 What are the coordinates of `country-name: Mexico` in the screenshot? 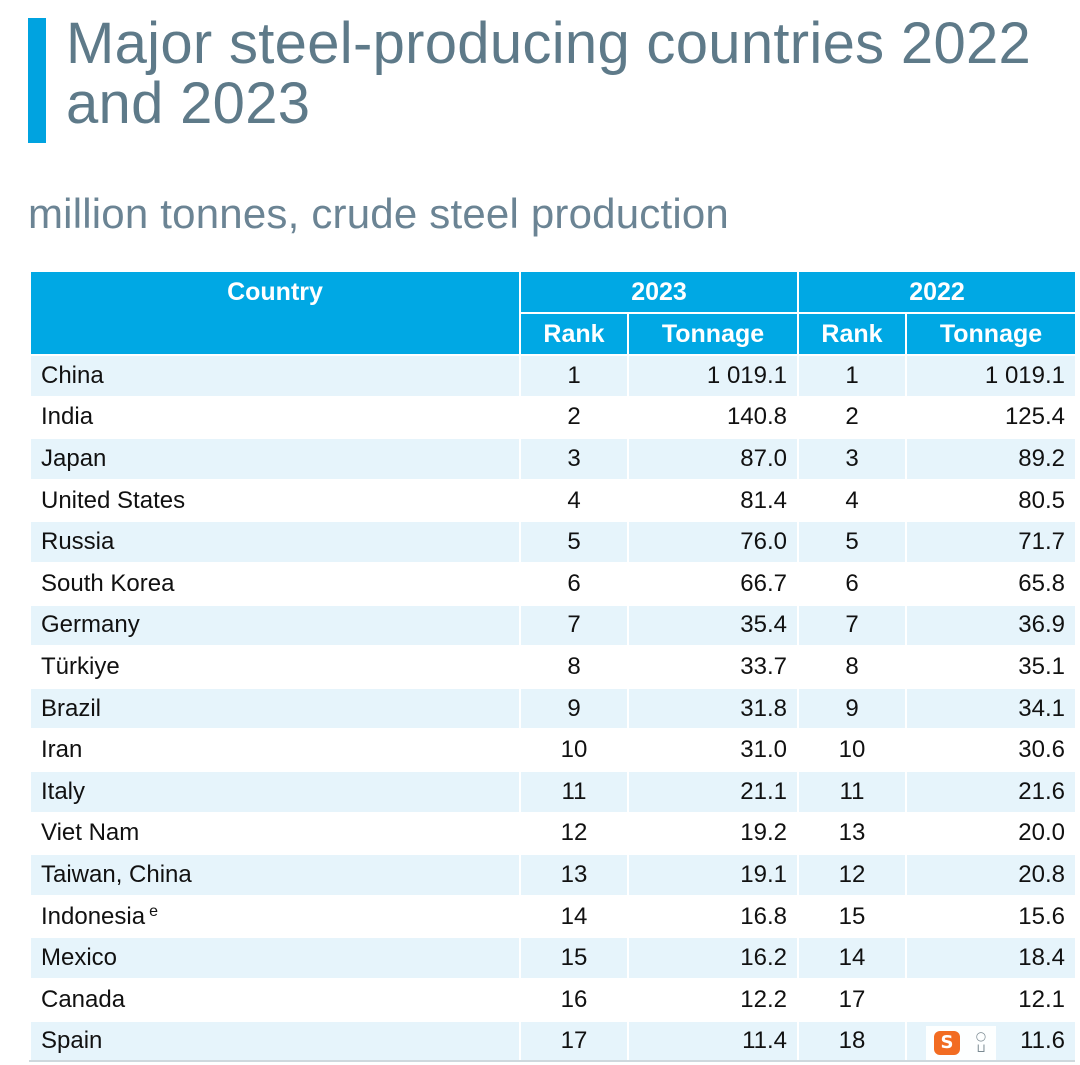 It's located at (79, 958).